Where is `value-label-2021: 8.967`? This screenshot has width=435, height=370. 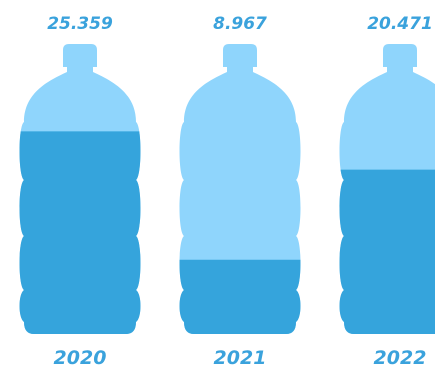 value-label-2021: 8.967 is located at coordinates (240, 24).